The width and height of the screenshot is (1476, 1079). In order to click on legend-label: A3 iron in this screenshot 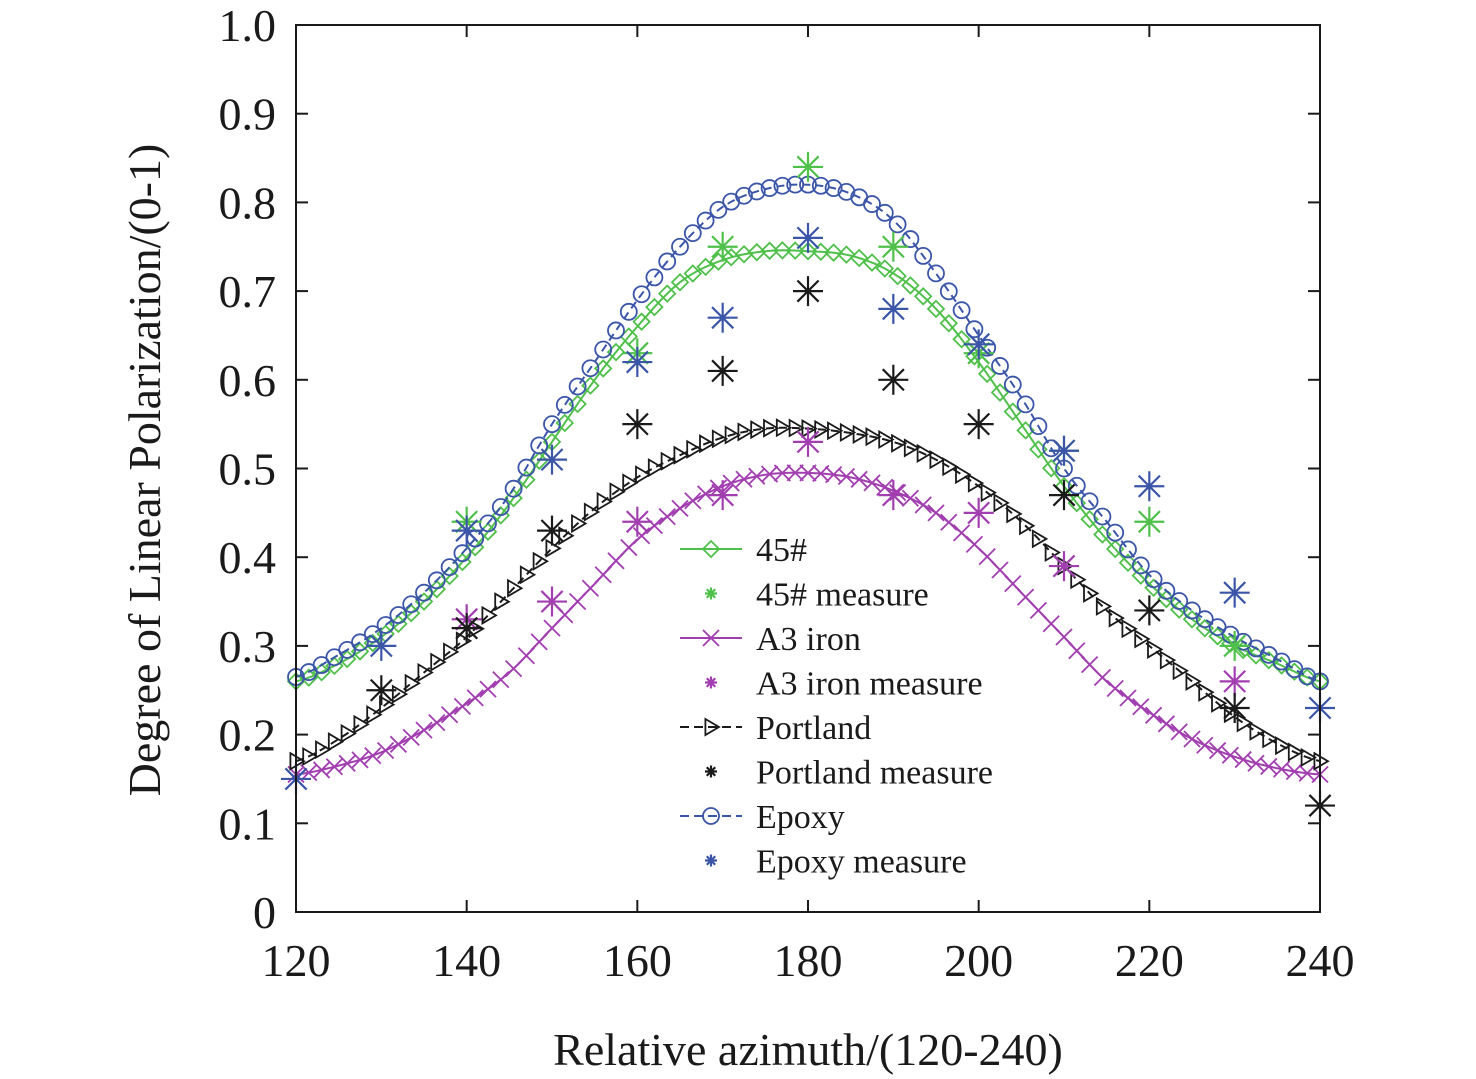, I will do `click(808, 639)`.